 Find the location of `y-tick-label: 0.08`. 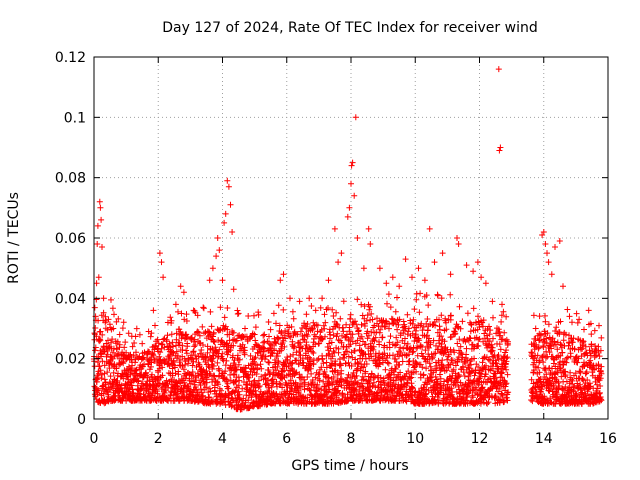

y-tick-label: 0.08 is located at coordinates (70, 179).